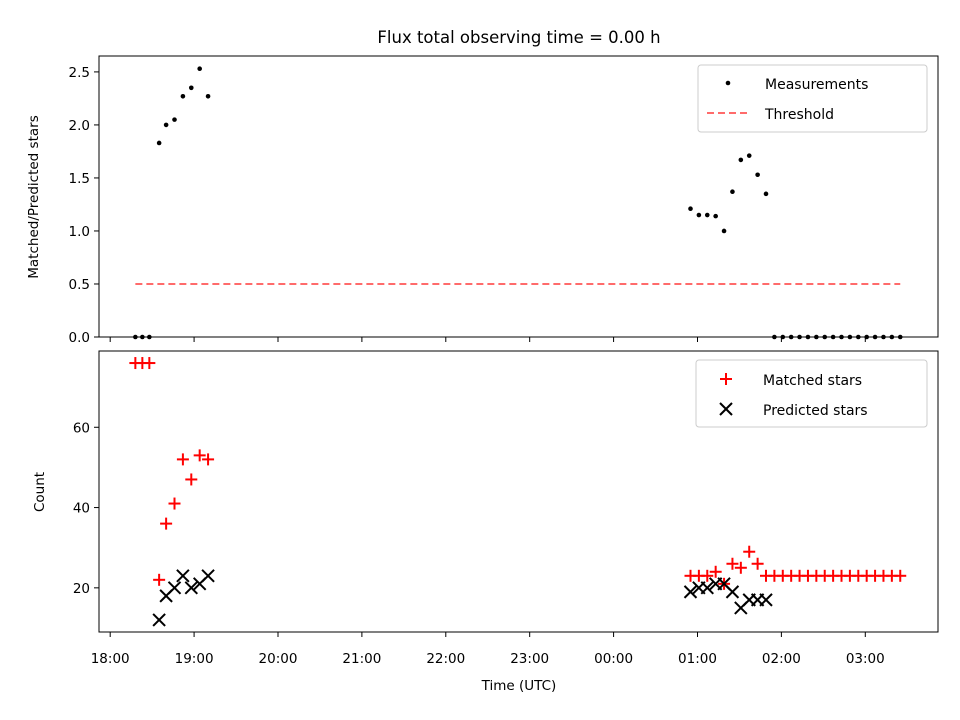 The width and height of the screenshot is (960, 720). Describe the element at coordinates (812, 381) in the screenshot. I see `legend-matched-label: Matched stars` at that location.